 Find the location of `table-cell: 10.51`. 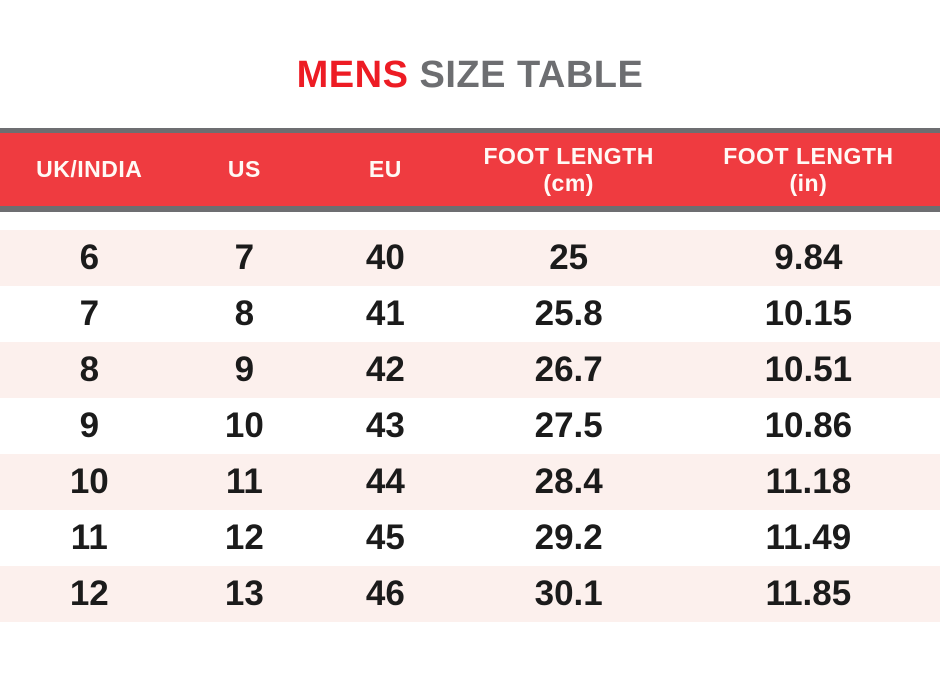

table-cell: 10.51 is located at coordinates (808, 369).